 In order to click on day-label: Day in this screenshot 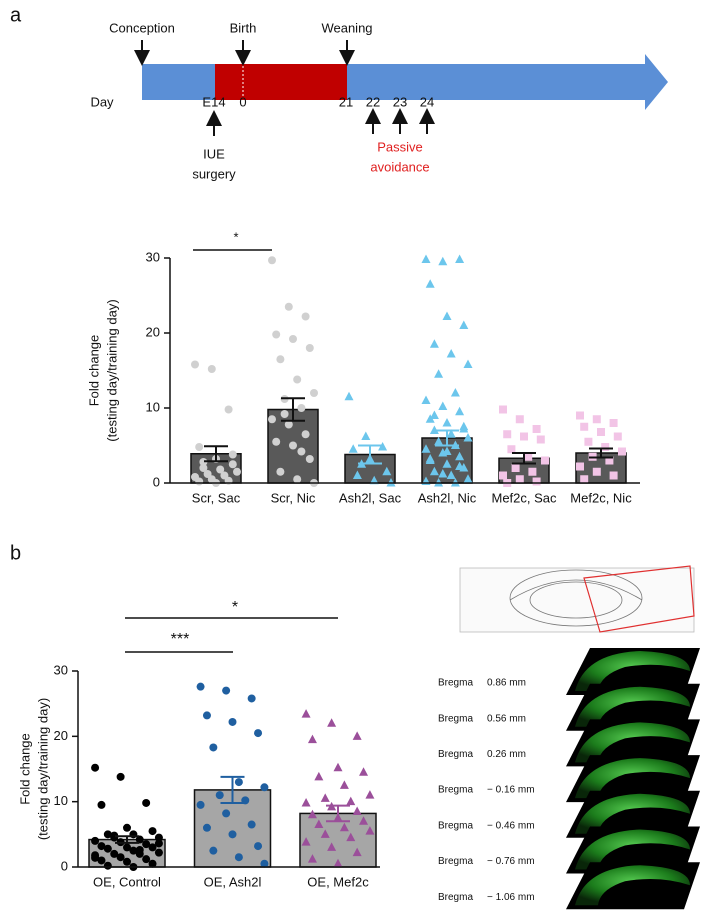, I will do `click(102, 101)`.